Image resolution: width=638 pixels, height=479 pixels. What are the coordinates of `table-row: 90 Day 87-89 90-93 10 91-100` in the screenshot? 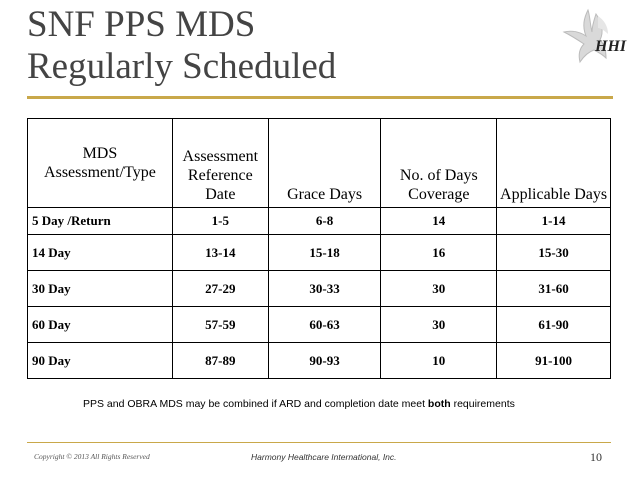 It's located at (319, 360).